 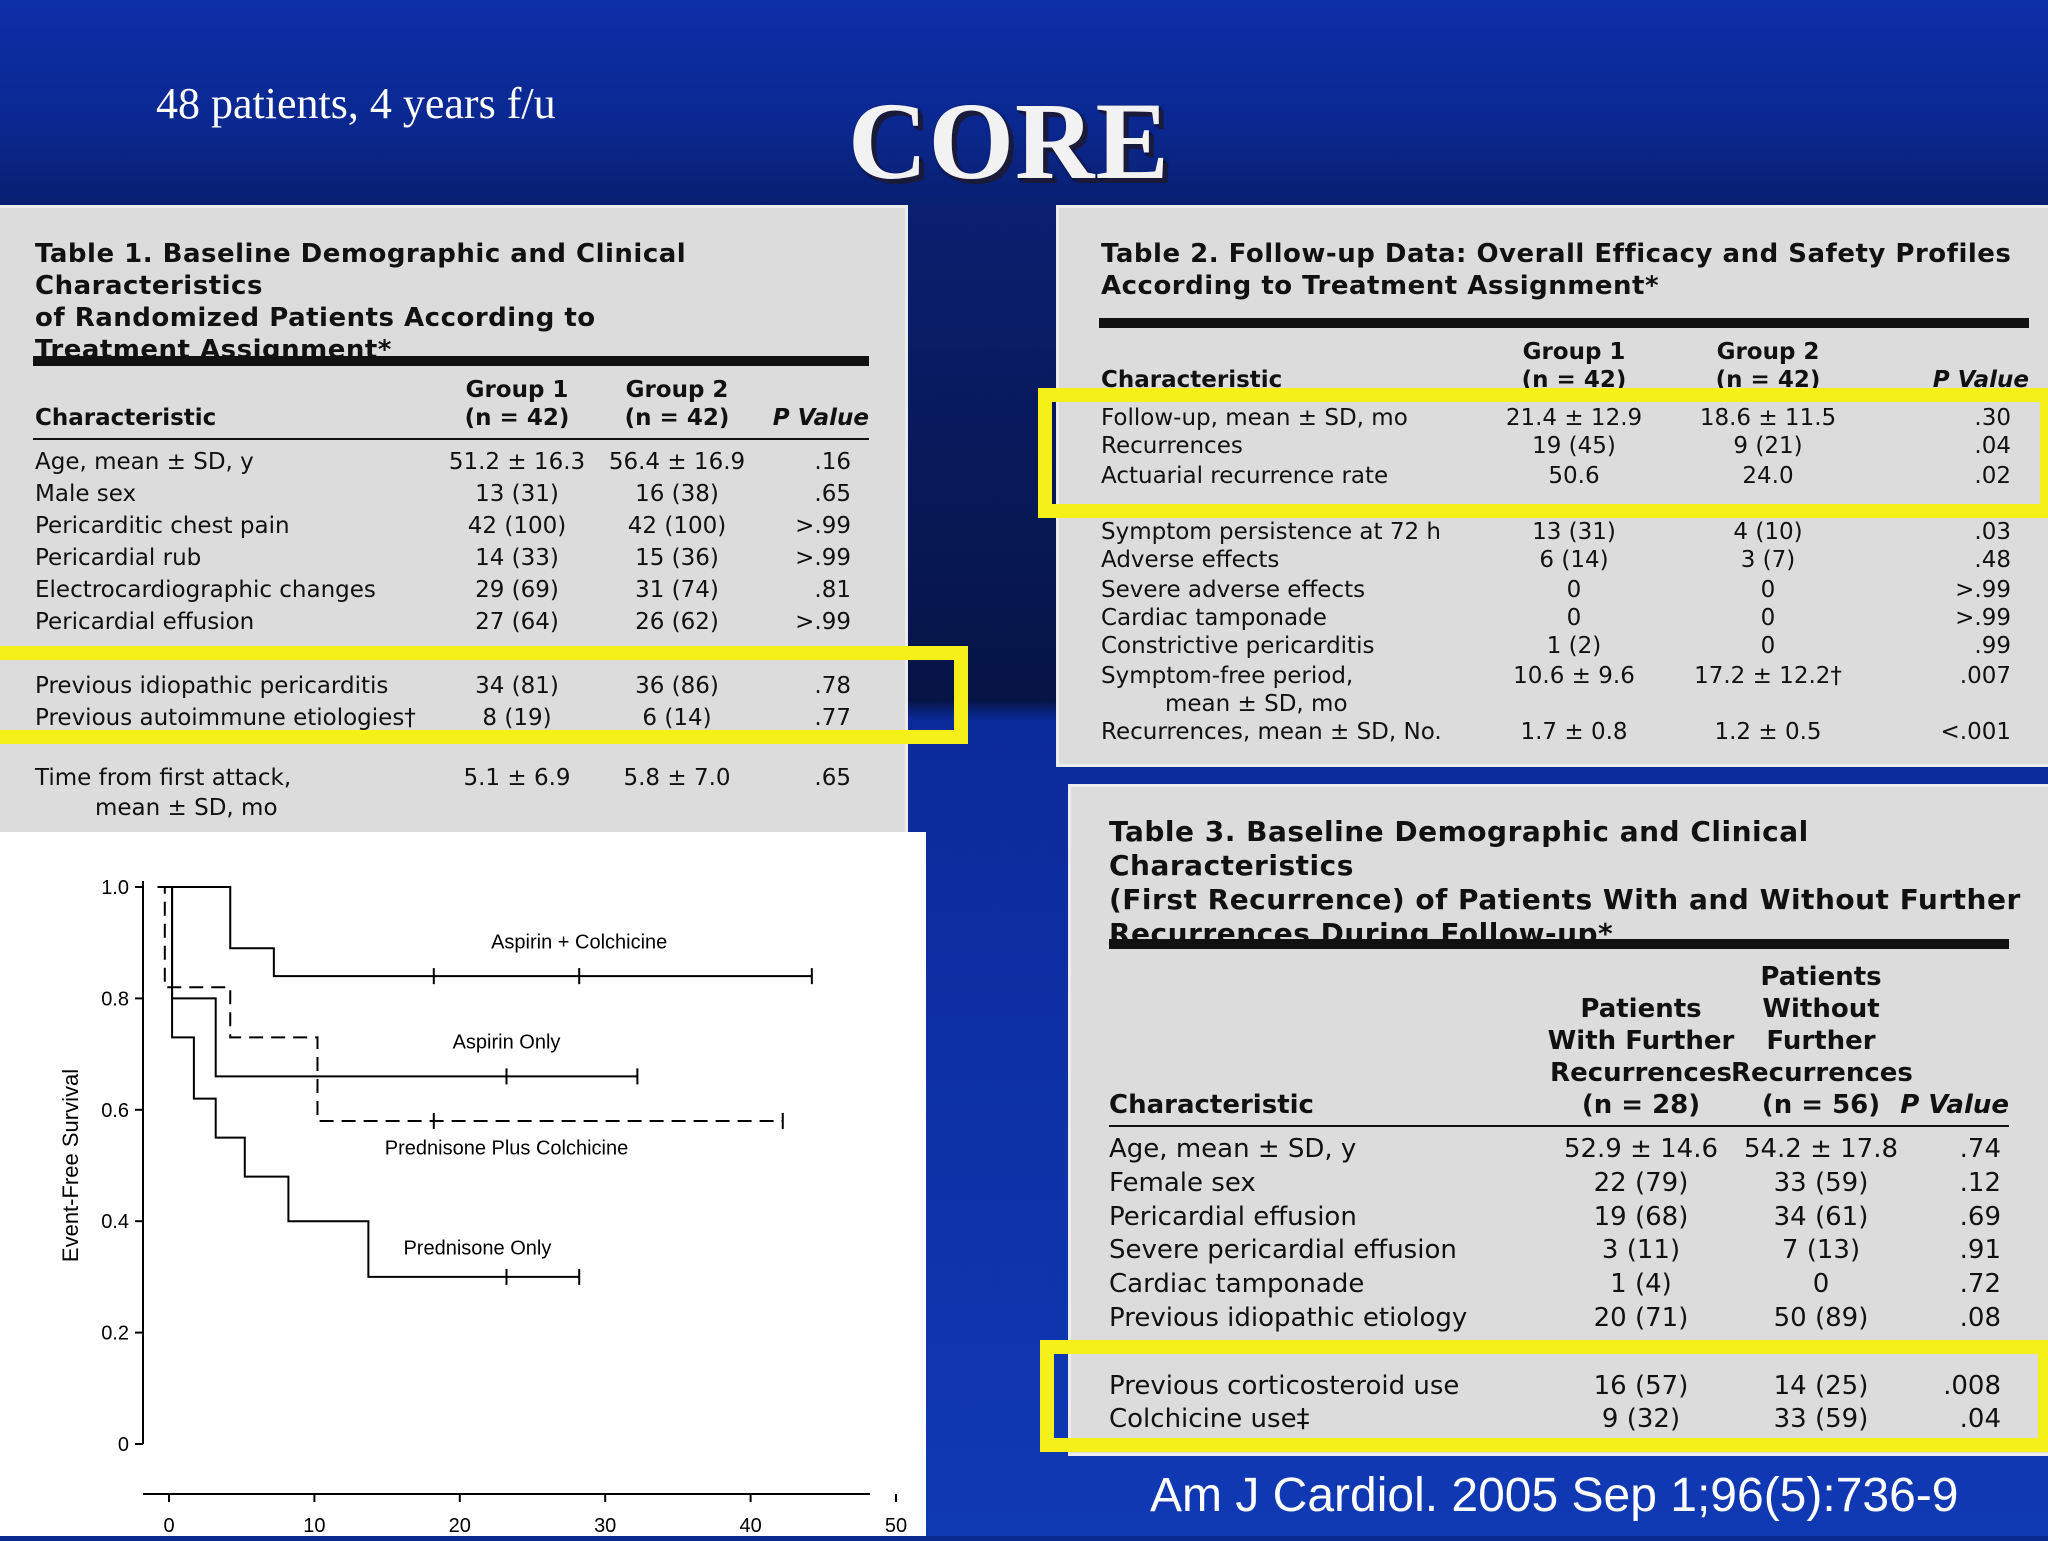 What do you see at coordinates (1271, 732) in the screenshot?
I see `t2-row-label: Recurrences, mean ± SD, No.` at bounding box center [1271, 732].